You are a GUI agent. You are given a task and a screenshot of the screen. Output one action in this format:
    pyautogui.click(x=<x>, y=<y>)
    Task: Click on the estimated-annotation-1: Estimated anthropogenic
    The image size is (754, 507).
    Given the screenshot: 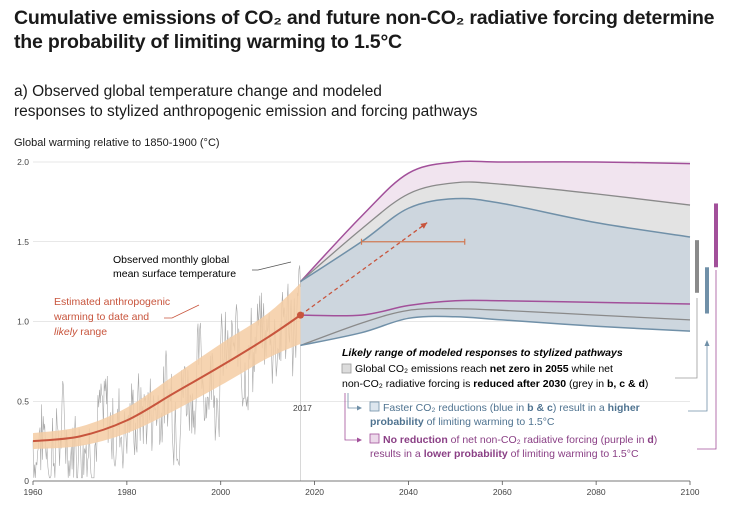 What is the action you would take?
    pyautogui.click(x=112, y=302)
    